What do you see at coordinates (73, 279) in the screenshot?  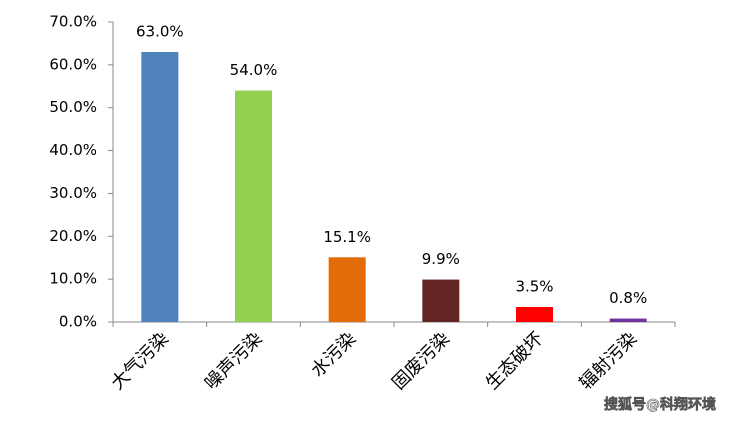 I see `y-tick-label: 10.0%` at bounding box center [73, 279].